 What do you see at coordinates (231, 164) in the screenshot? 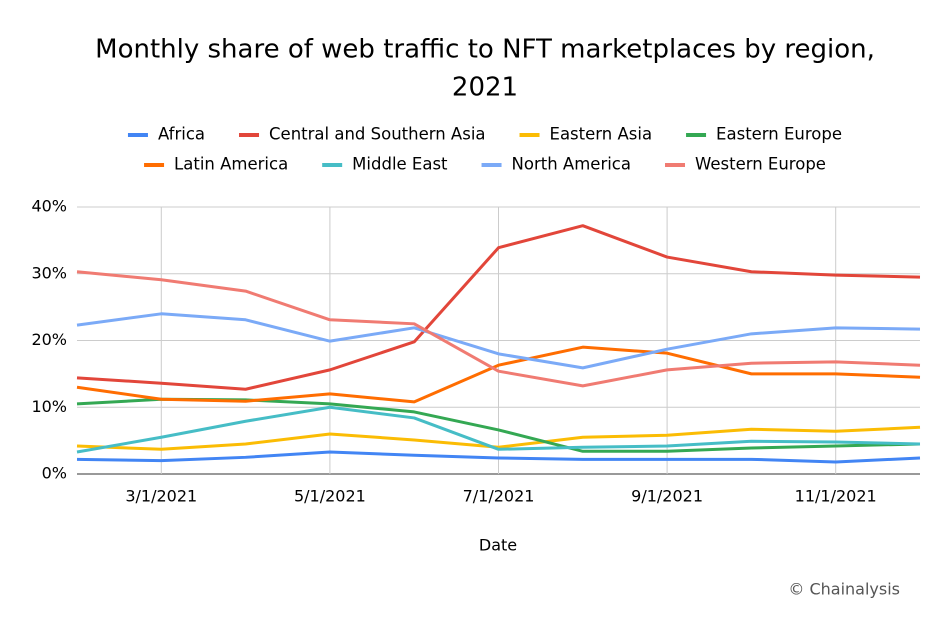
I see `legend-label: Latin America` at bounding box center [231, 164].